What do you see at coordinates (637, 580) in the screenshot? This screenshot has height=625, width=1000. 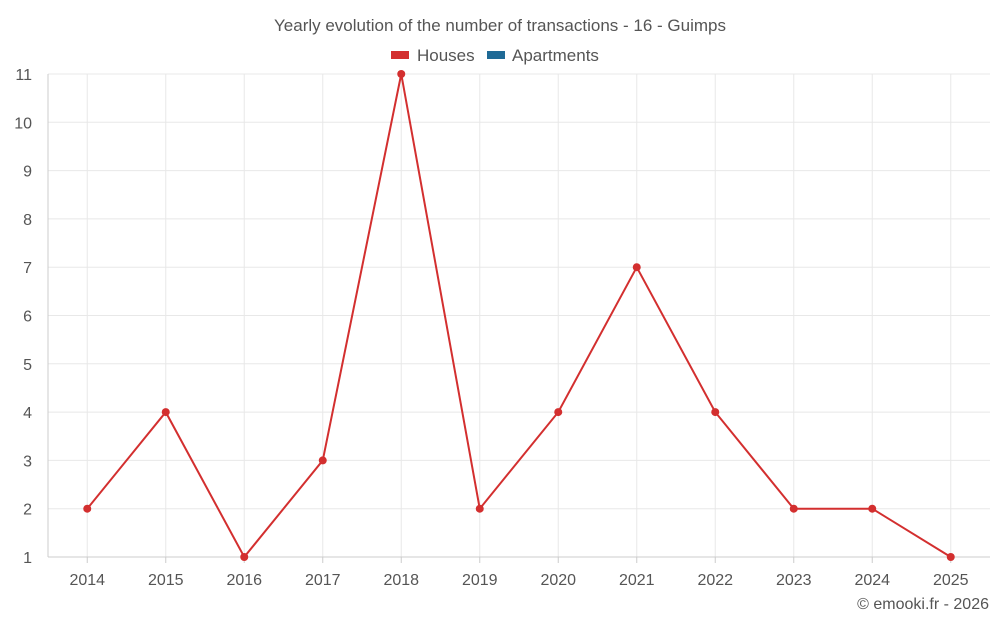 I see `x-tick-label: 2021` at bounding box center [637, 580].